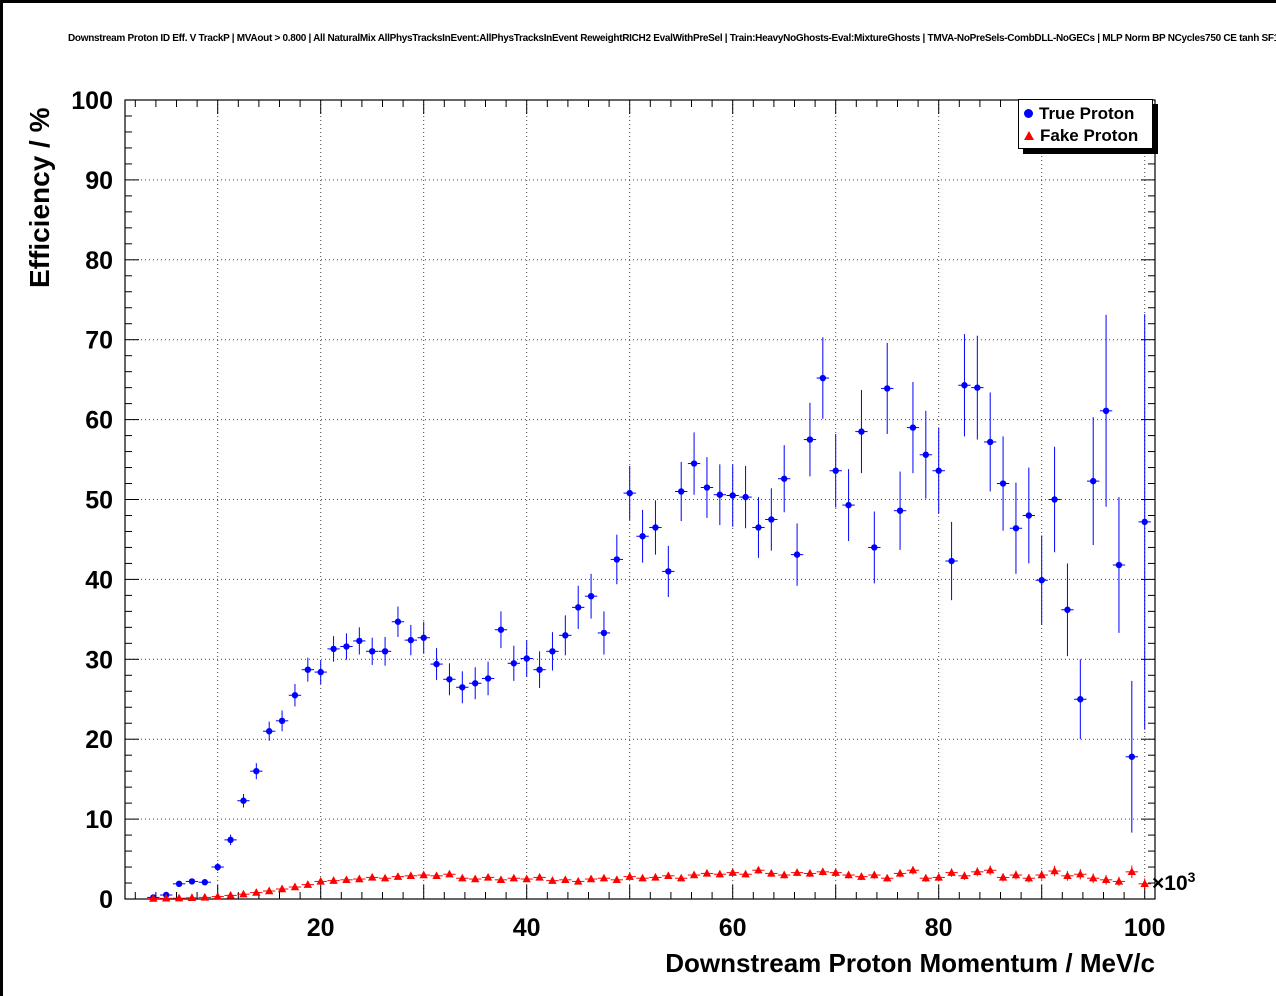  What do you see at coordinates (1191, 877) in the screenshot?
I see `x-exponent-power: 3` at bounding box center [1191, 877].